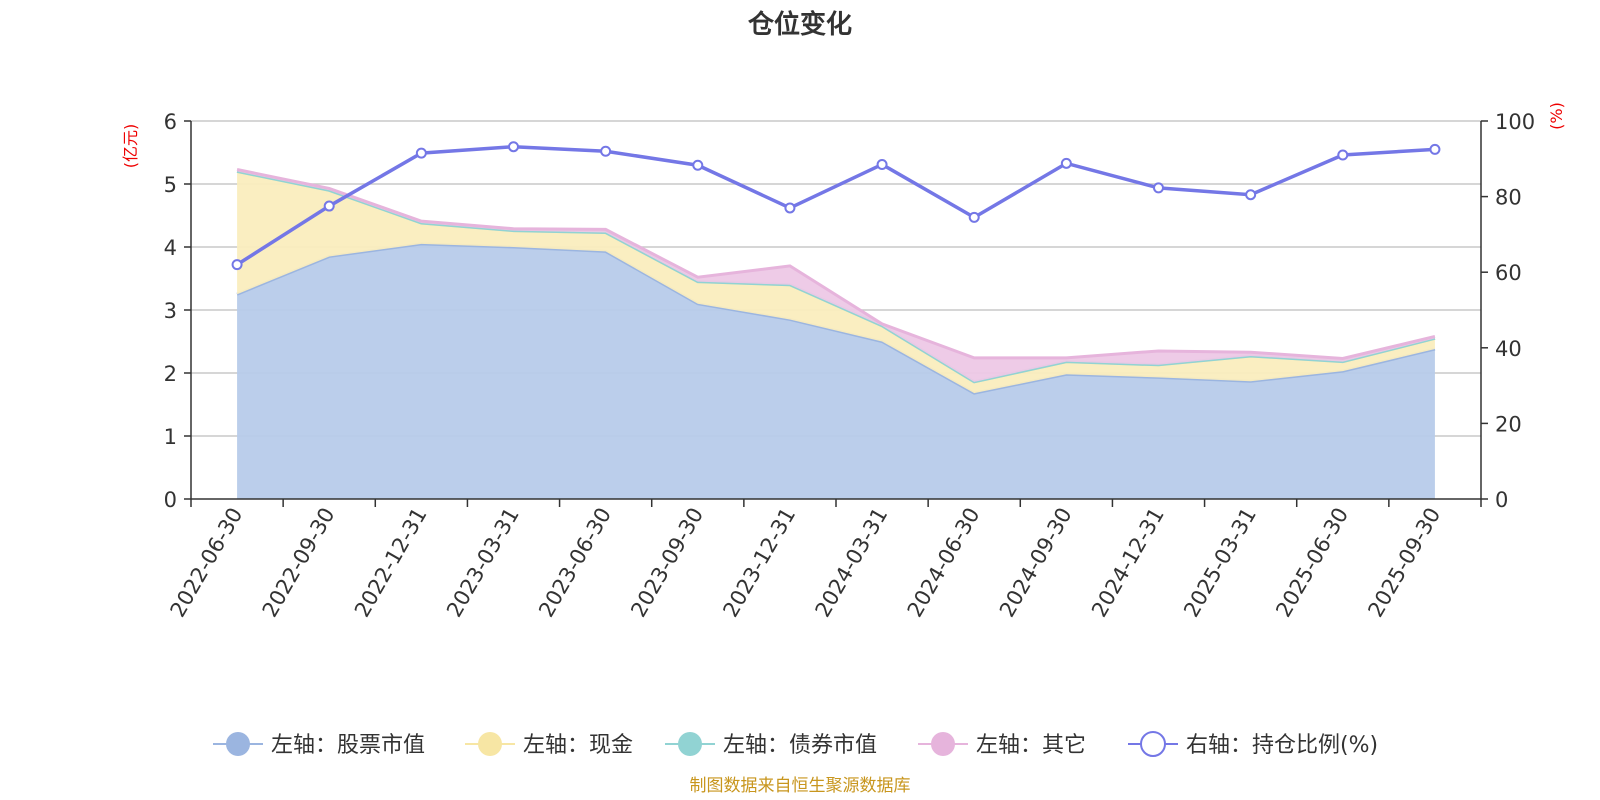  What do you see at coordinates (1404, 563) in the screenshot?
I see `x-axis-label: 2025-09-30` at bounding box center [1404, 563].